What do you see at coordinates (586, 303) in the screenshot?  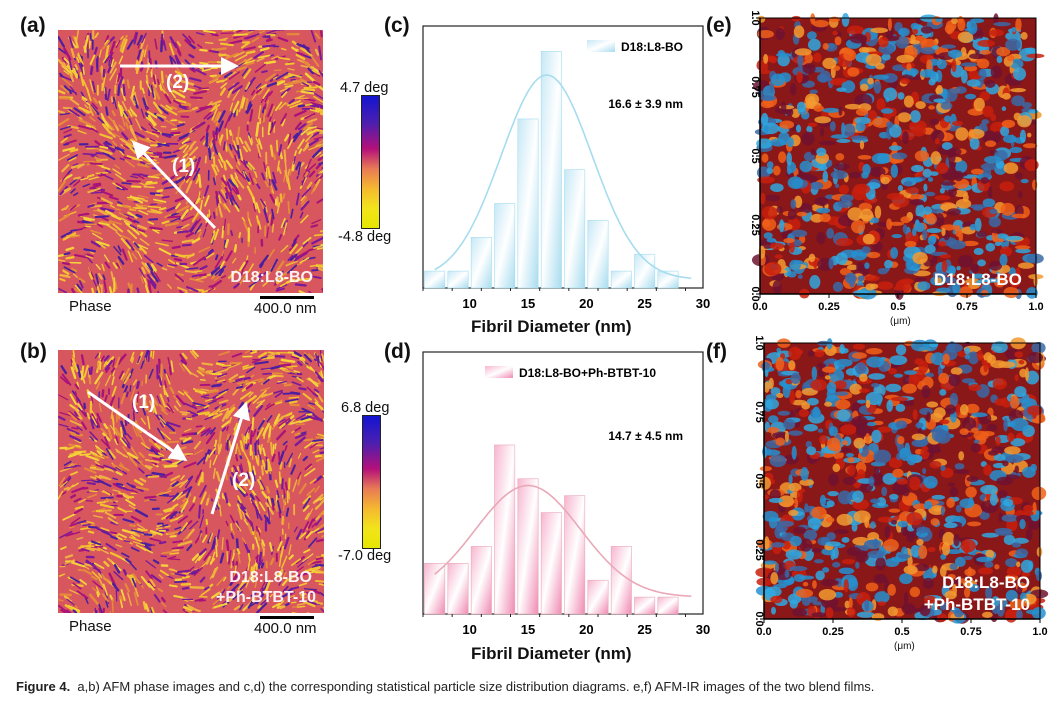 I see `x-tick-label: 20` at bounding box center [586, 303].